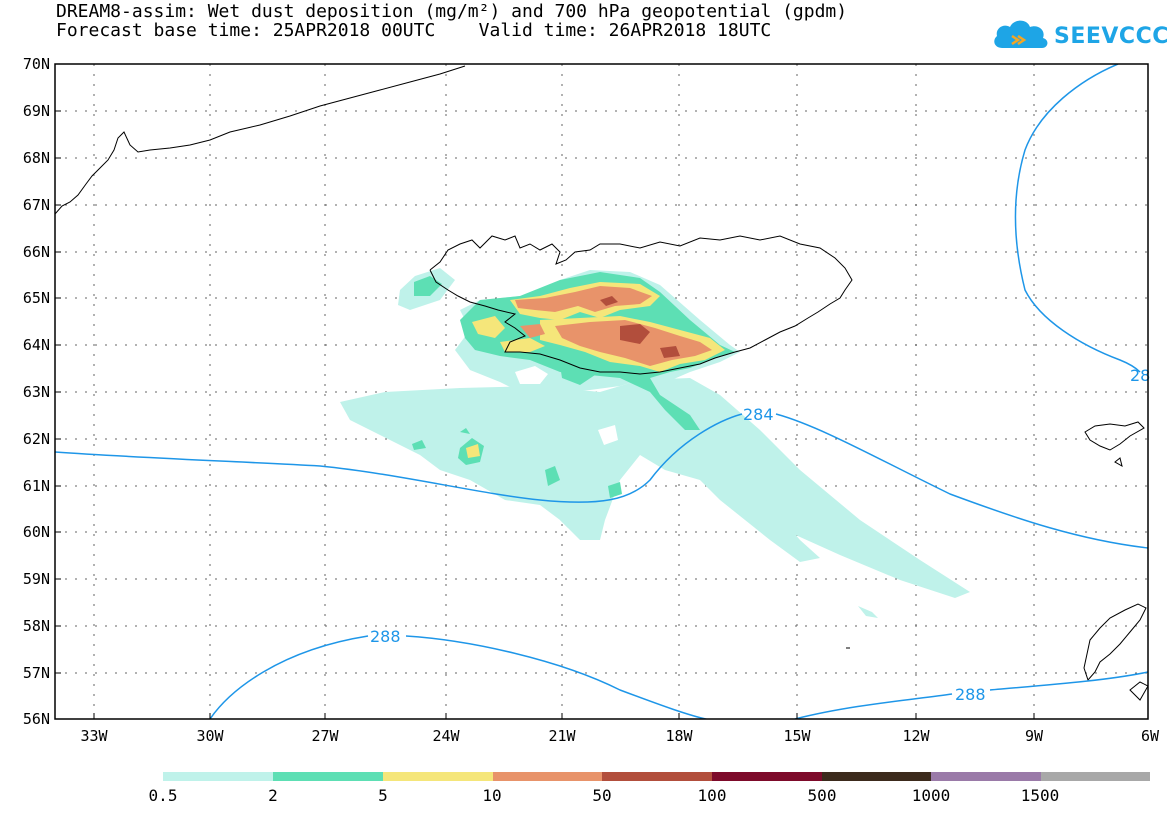 This screenshot has height=815, width=1175. I want to click on lon-label: 21W, so click(562, 736).